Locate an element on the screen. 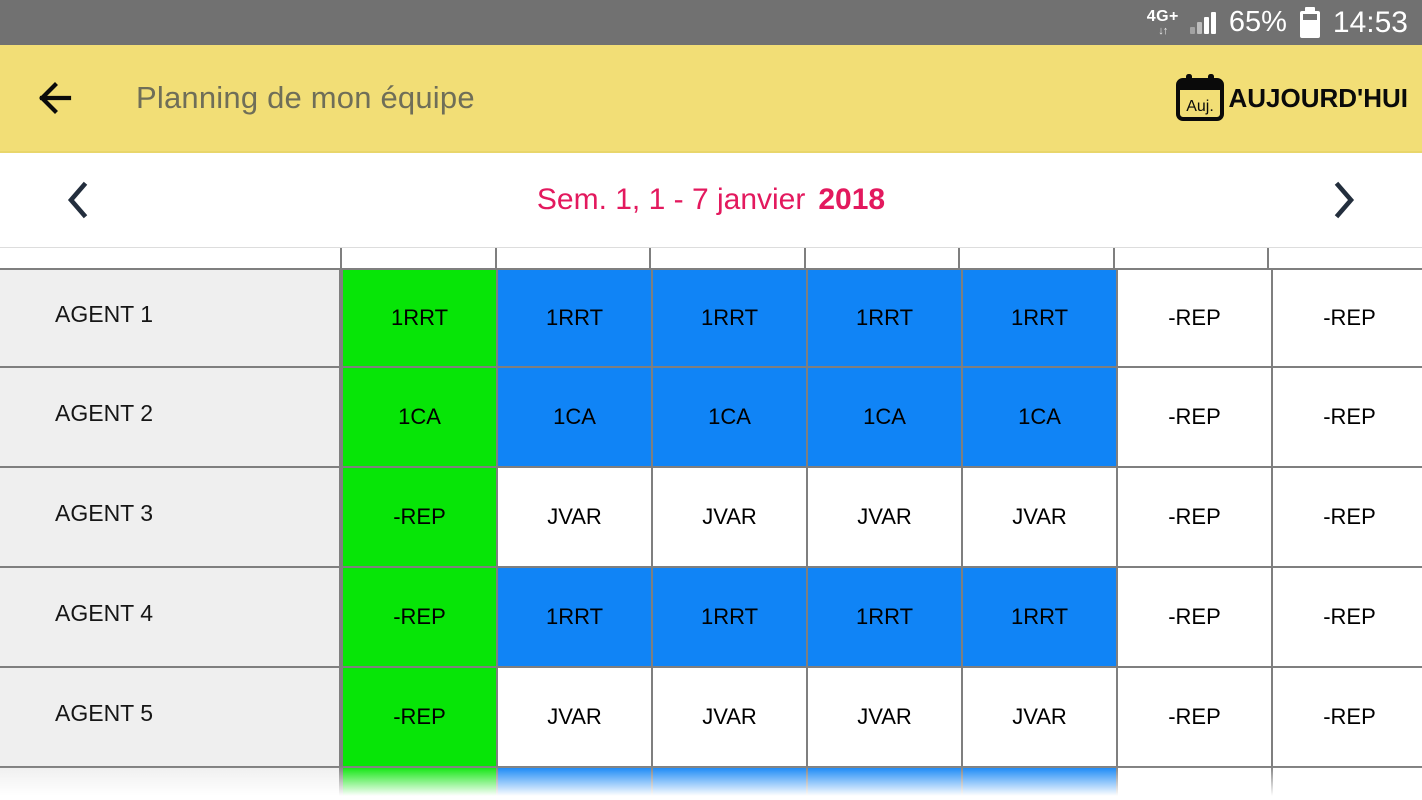 This screenshot has width=1422, height=800. signal-bars-icon is located at coordinates (1202, 22).